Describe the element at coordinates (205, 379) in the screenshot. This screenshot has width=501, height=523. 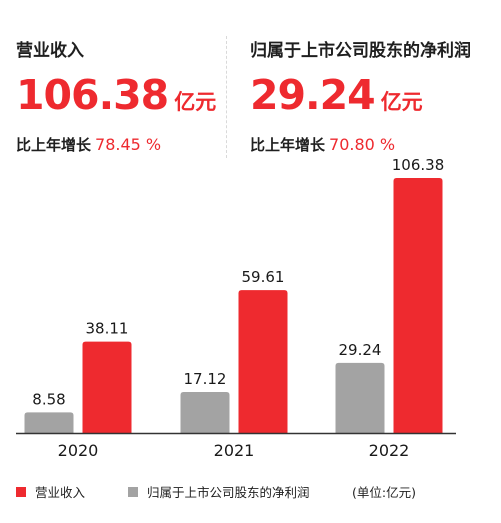
I see `data-label-net-profit-2021: 17.12` at that location.